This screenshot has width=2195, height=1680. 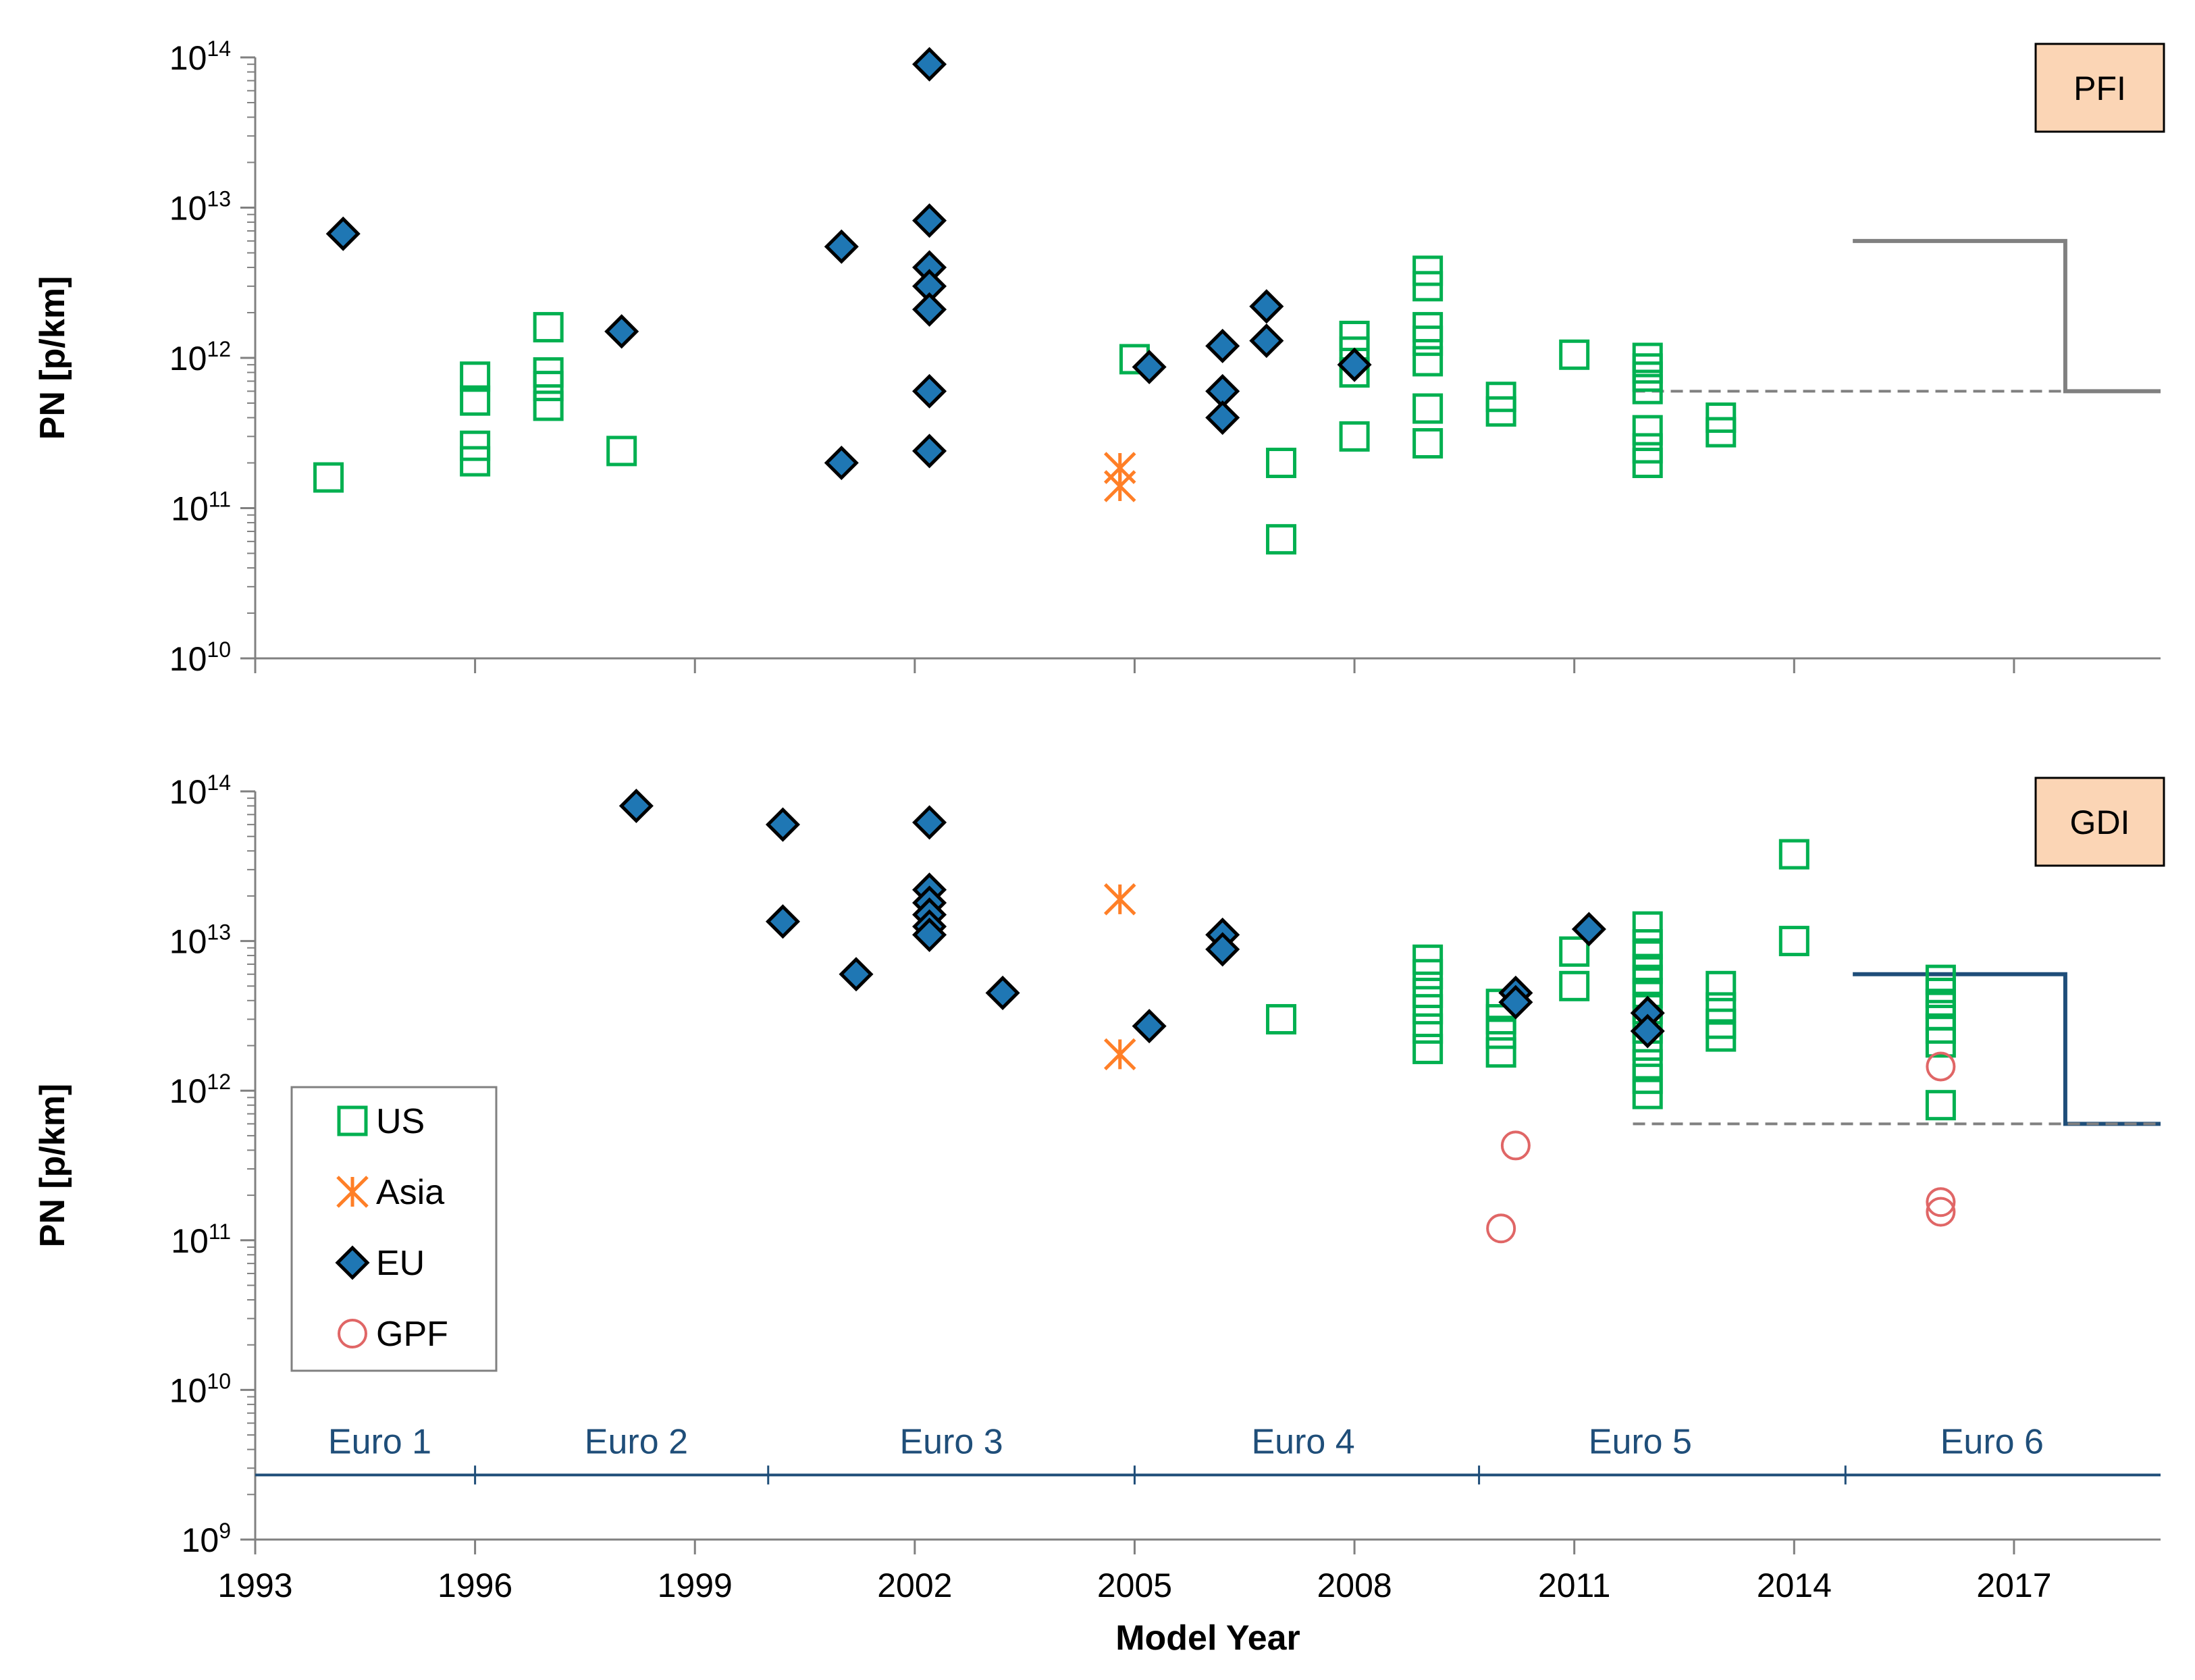 I want to click on y-tick-label: 1010, so click(x=200, y=657).